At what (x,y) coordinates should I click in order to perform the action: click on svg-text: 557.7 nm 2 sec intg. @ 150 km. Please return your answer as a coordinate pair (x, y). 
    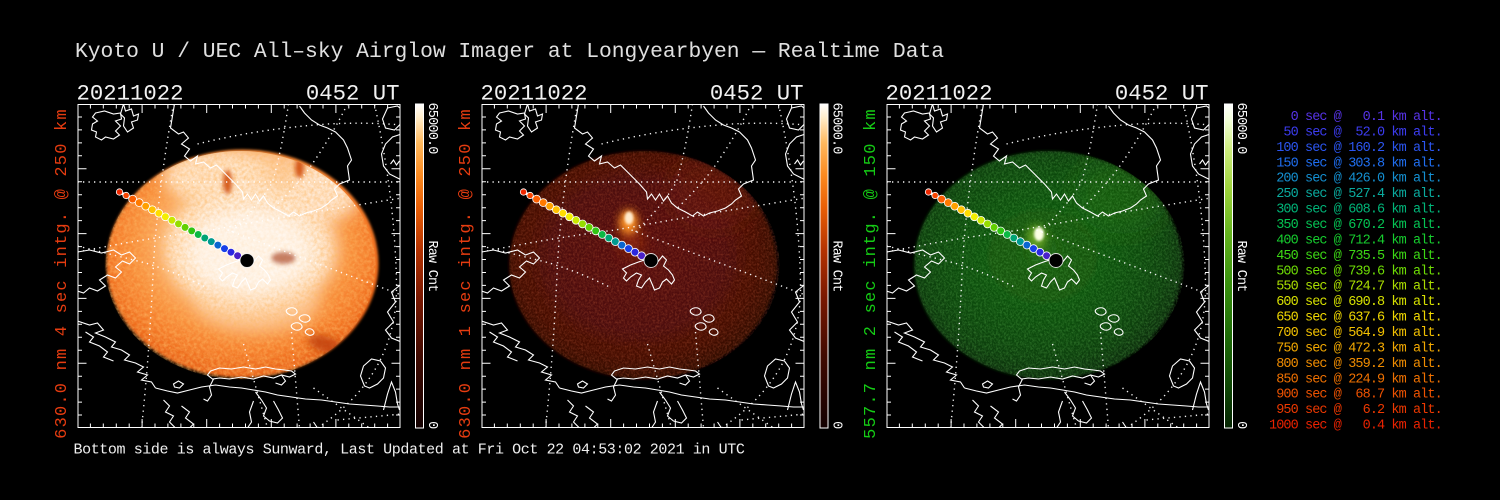
    Looking at the image, I should click on (871, 273).